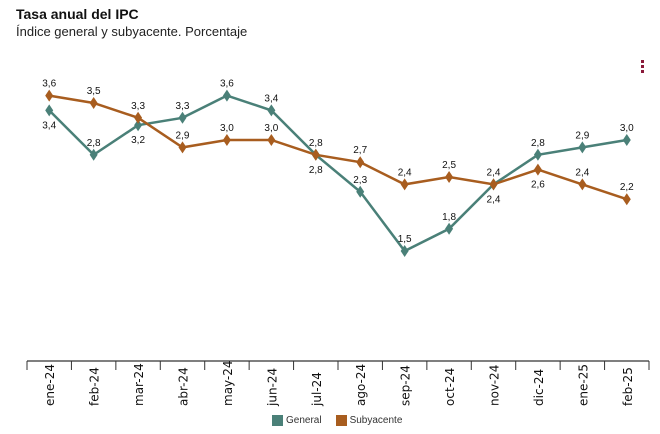 The height and width of the screenshot is (434, 660). What do you see at coordinates (227, 84) in the screenshot?
I see `data-label-general: 3,6` at bounding box center [227, 84].